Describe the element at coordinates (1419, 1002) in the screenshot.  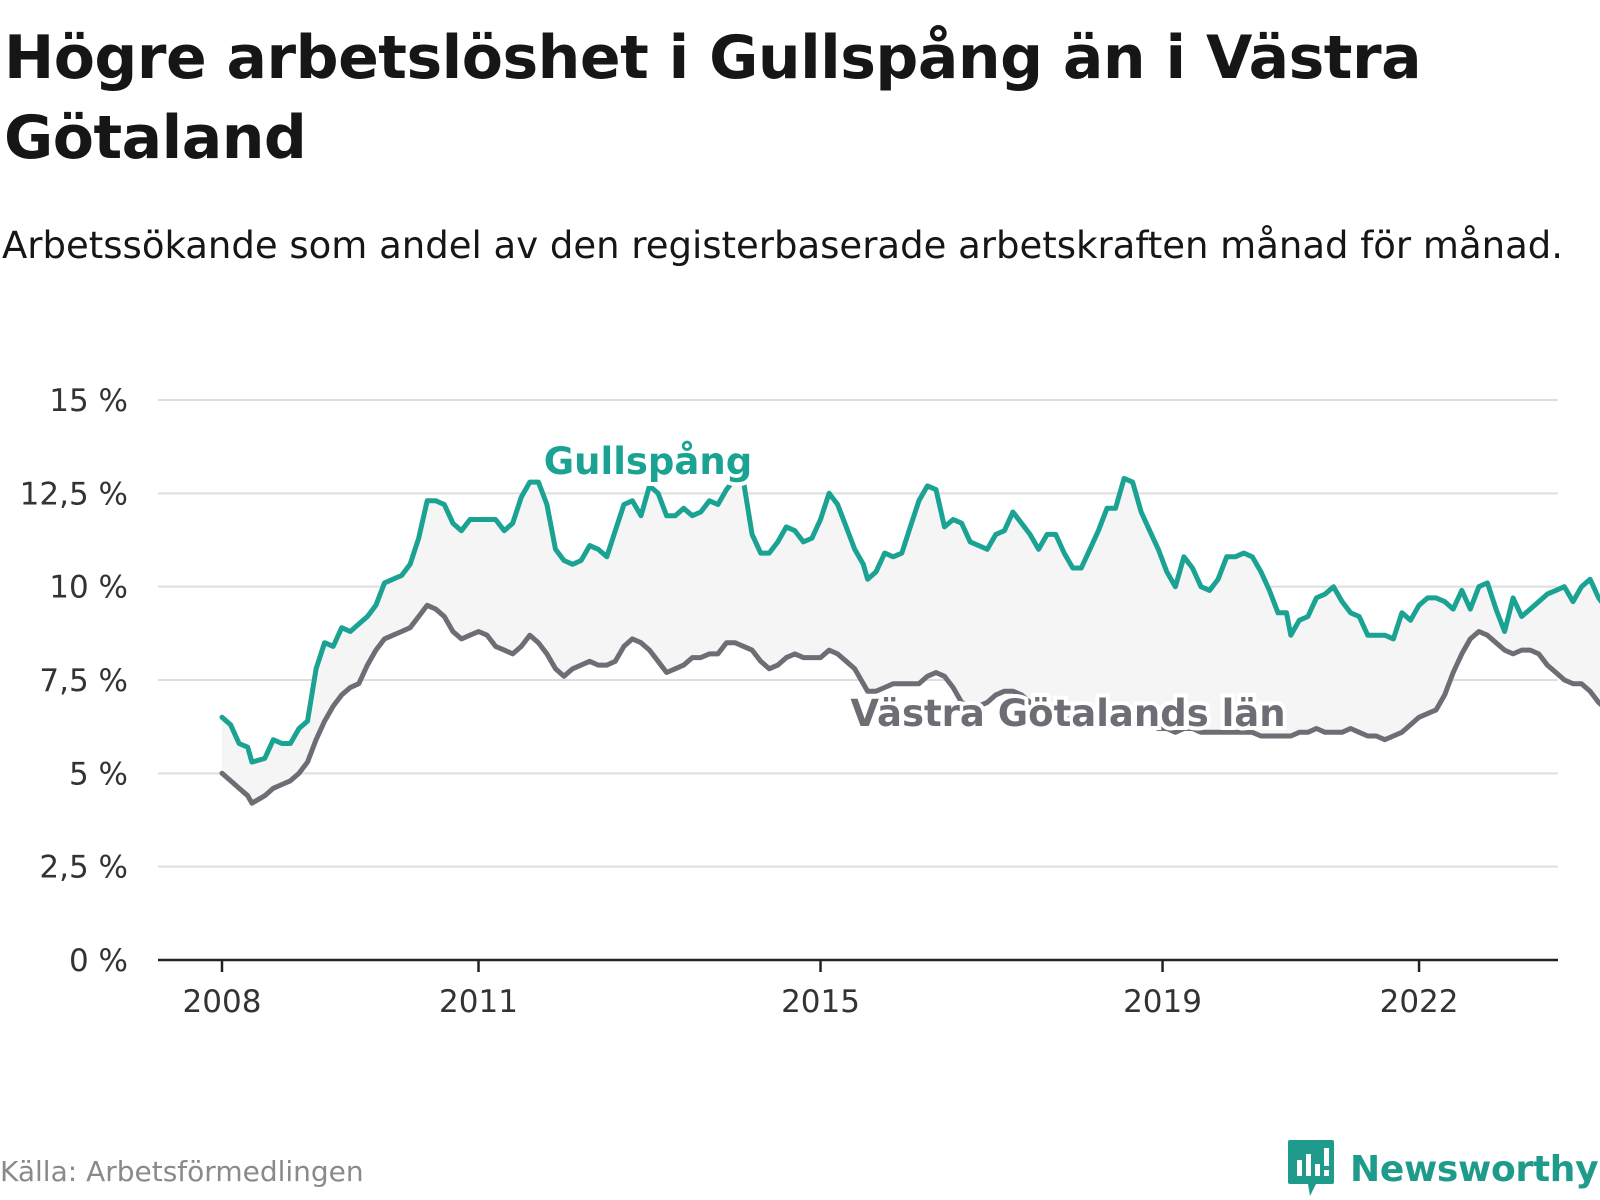
I see `x-tick-label: 2022` at that location.